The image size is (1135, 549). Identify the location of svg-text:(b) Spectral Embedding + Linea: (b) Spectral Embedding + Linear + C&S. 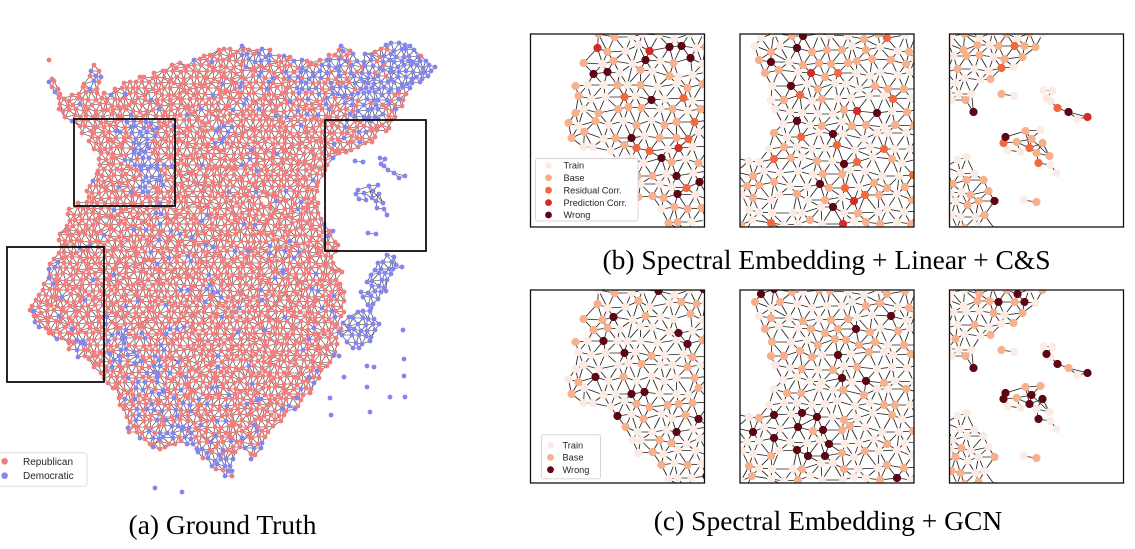
(826, 259).